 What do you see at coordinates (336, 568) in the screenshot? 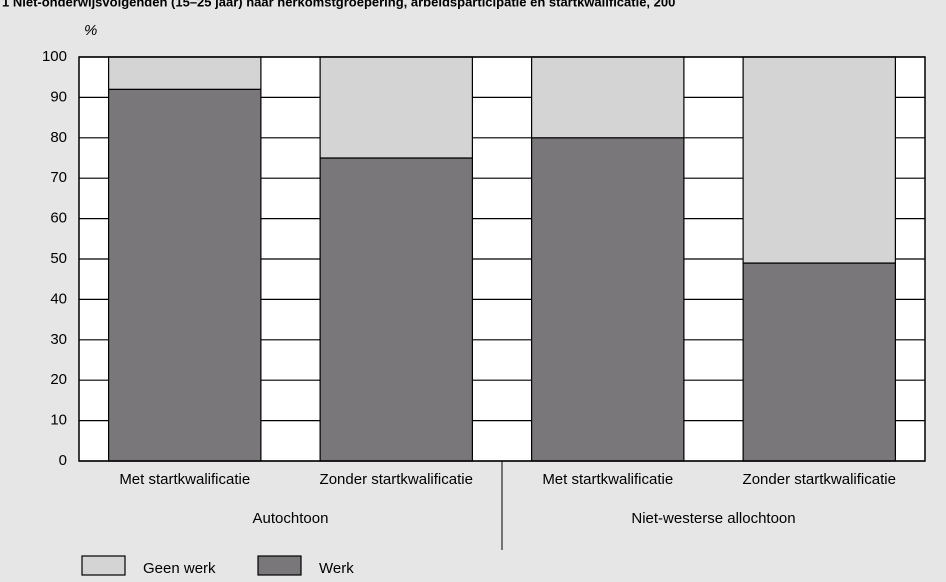
I see `legend-label: Werk` at bounding box center [336, 568].